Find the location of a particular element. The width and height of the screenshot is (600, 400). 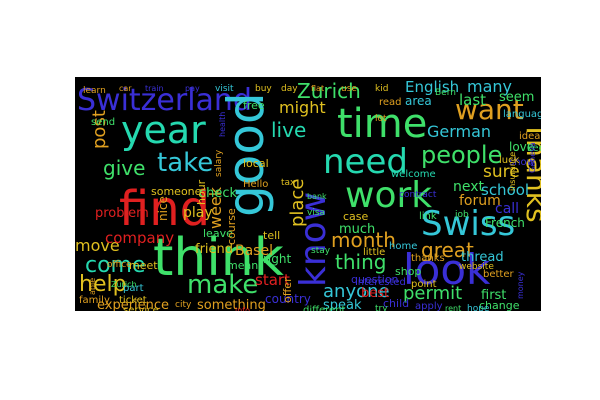

word-geneva: Geneva is located at coordinates (532, 157).